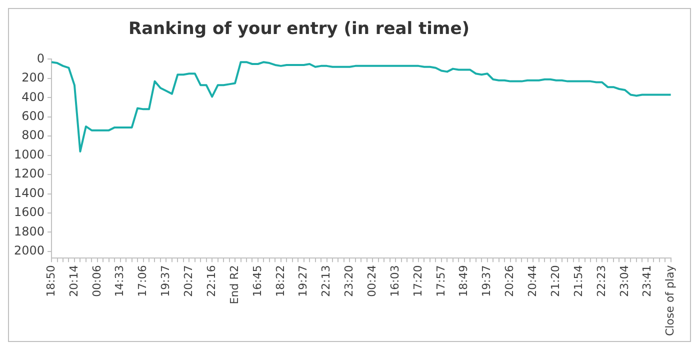 The width and height of the screenshot is (699, 350). Describe the element at coordinates (349, 281) in the screenshot. I see `x-tick-label: 23:20` at that location.